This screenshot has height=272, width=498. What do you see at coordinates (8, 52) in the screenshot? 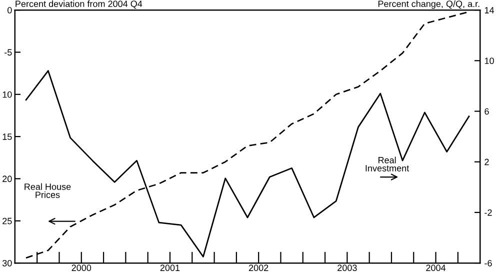
I see `y-tick-label: -5` at bounding box center [8, 52].